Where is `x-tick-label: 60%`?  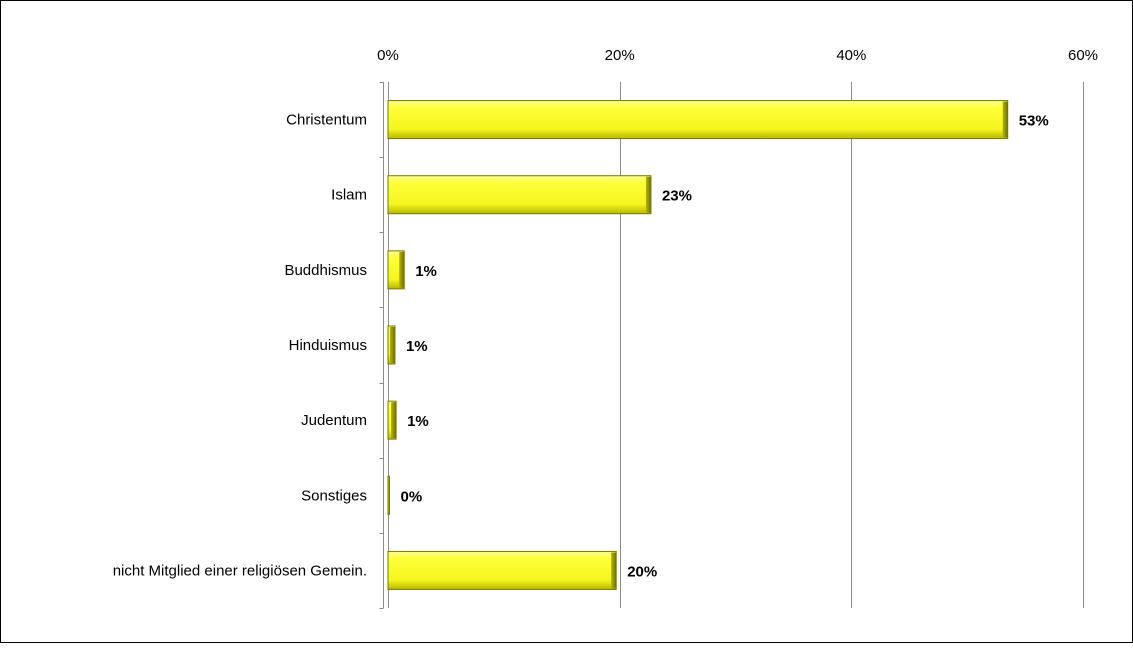
x-tick-label: 60% is located at coordinates (1083, 55).